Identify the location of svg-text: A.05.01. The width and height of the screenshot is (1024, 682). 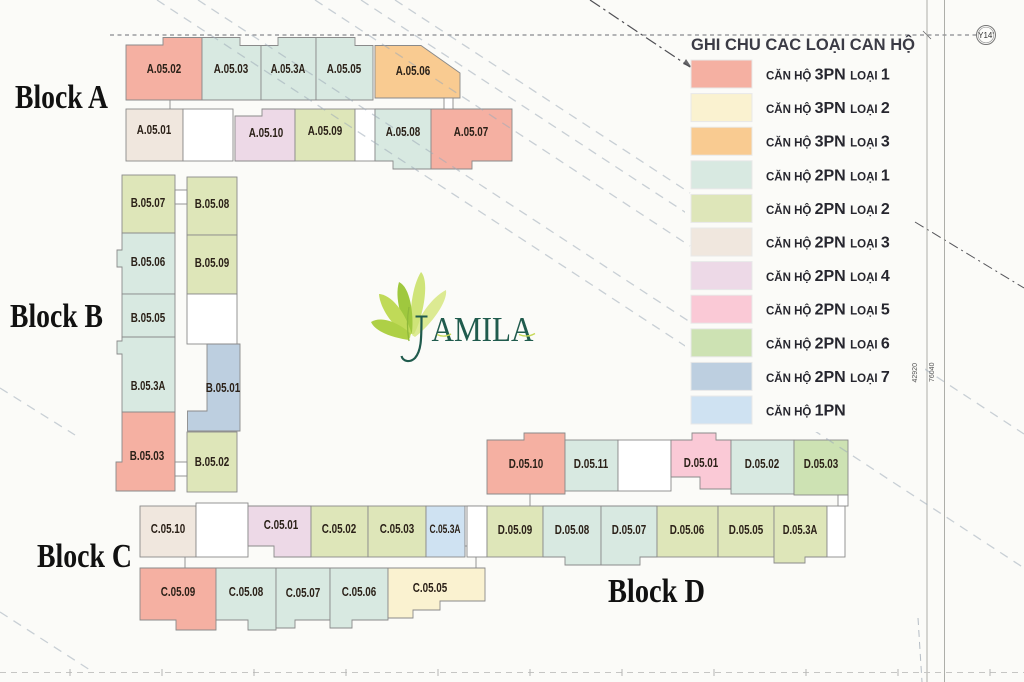
(154, 129).